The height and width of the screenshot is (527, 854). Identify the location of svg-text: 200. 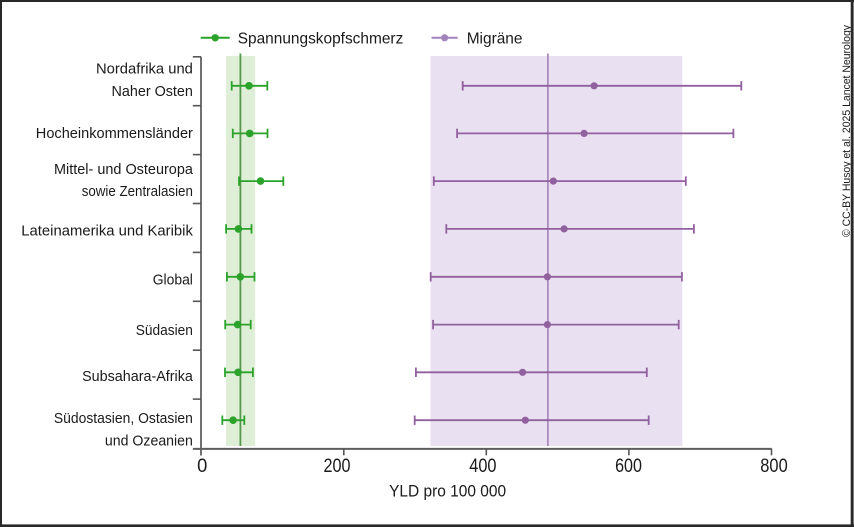
(337, 466).